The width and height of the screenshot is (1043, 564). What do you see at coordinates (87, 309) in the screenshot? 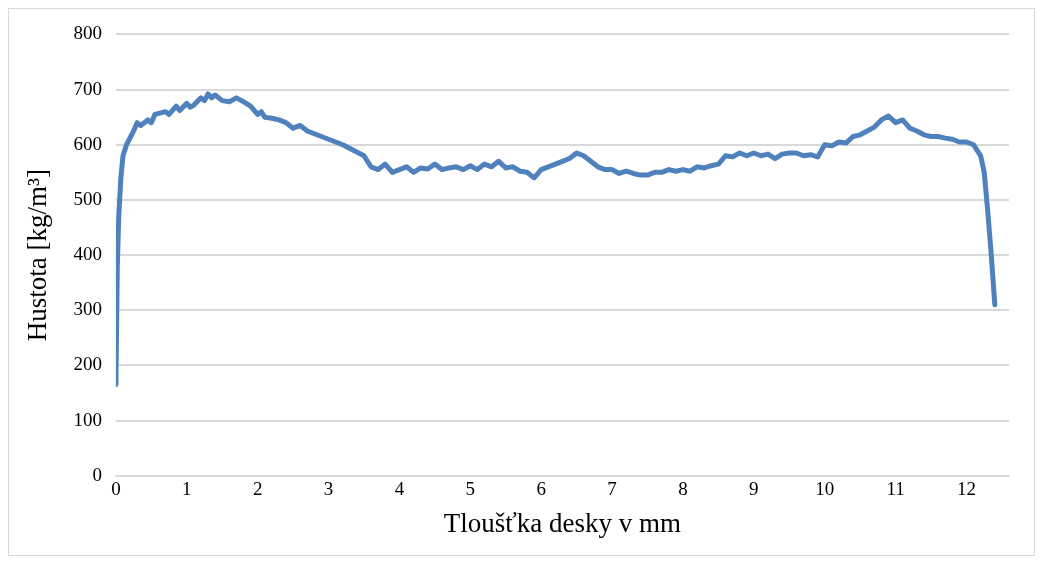
I see `y-tick-label: 300` at bounding box center [87, 309].